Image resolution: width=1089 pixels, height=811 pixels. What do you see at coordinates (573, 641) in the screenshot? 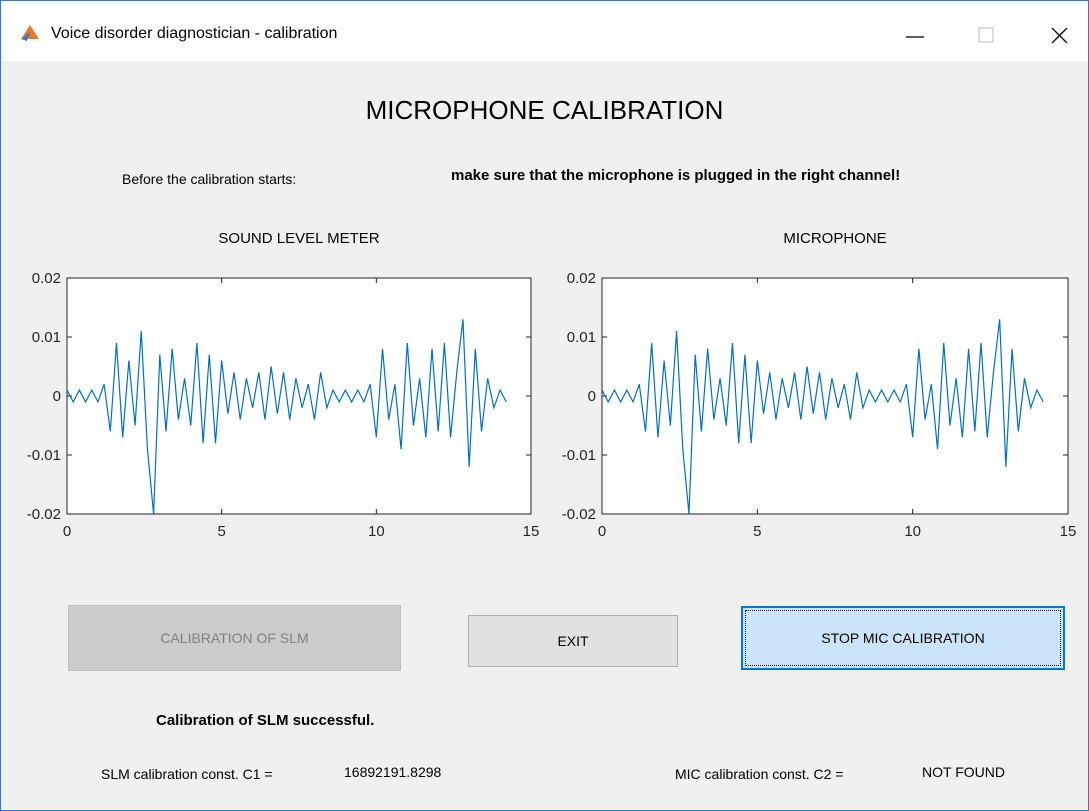
I see `exit-button: EXIT` at bounding box center [573, 641].